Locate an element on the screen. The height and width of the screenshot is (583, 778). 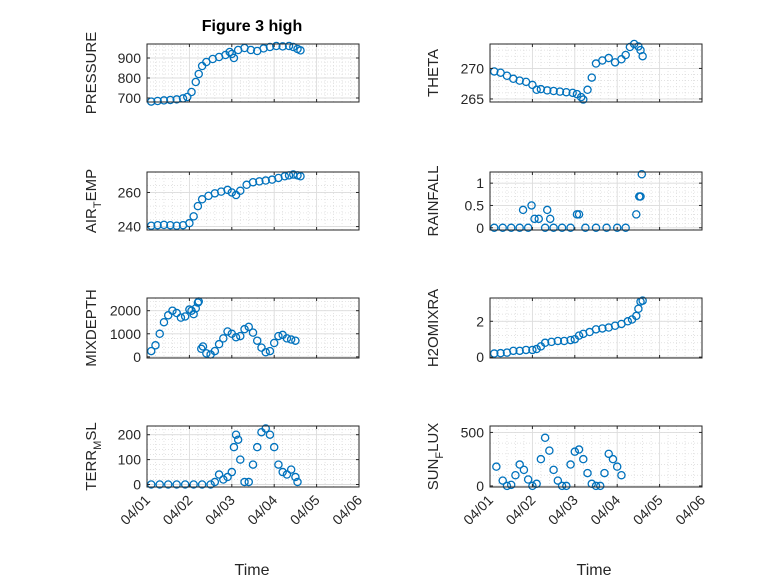
figure-title: Figure 3 high is located at coordinates (252, 26).